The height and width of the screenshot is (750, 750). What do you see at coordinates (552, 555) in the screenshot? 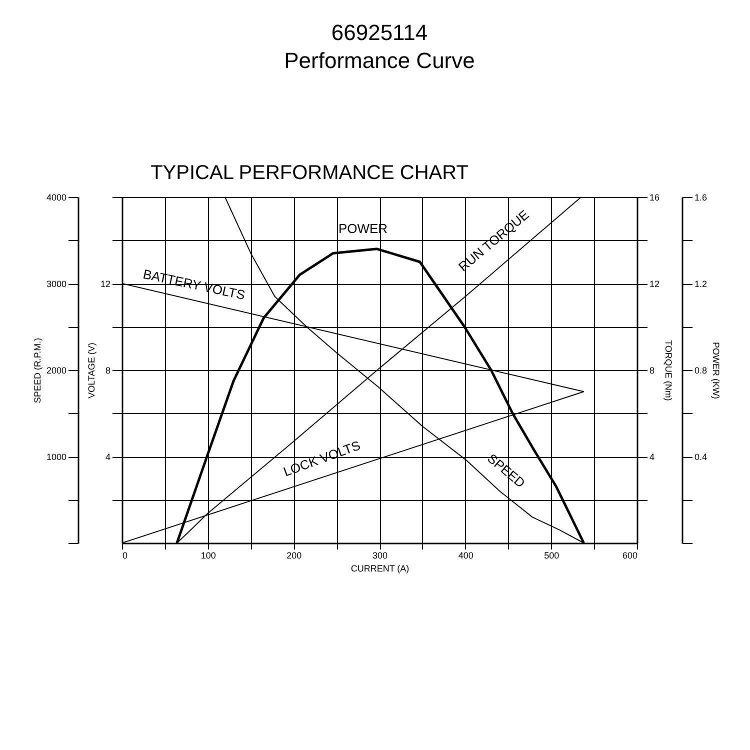
I see `x-tick-label: 500` at bounding box center [552, 555].